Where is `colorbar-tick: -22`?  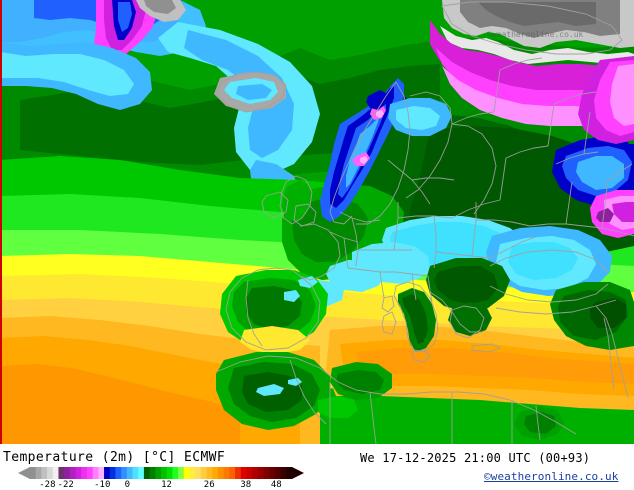
colorbar-tick: -22 is located at coordinates (65, 485).